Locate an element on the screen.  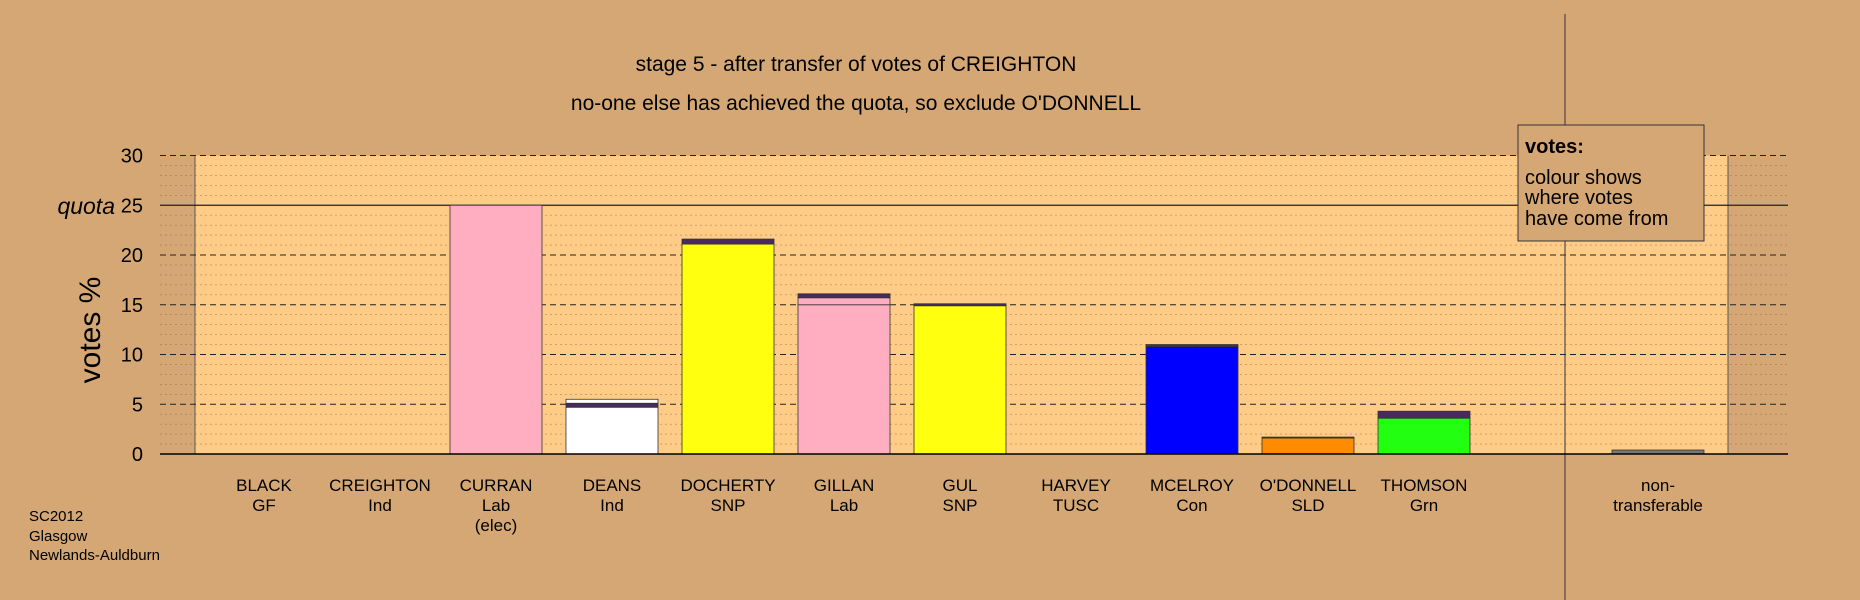
y-tick-label: 30 is located at coordinates (132, 157).